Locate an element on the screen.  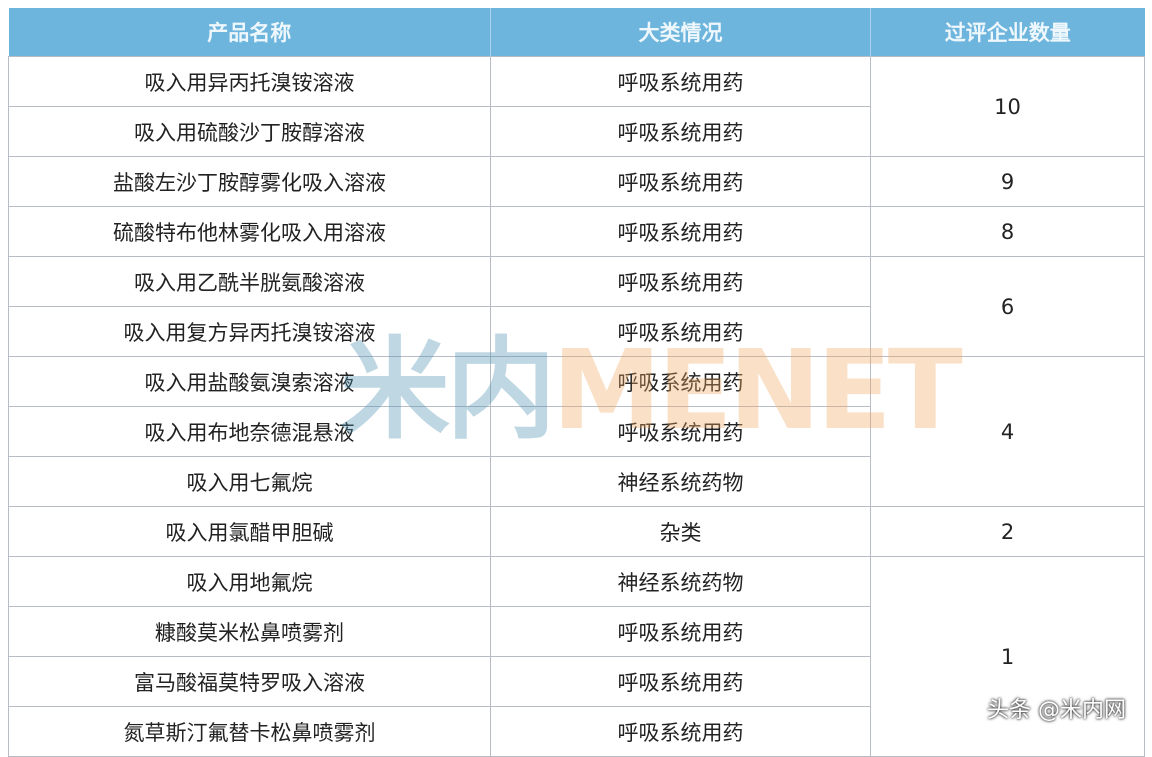
table-row: 富马酸福莫特罗吸入溶液 呼吸系统用药 is located at coordinates (576, 681).